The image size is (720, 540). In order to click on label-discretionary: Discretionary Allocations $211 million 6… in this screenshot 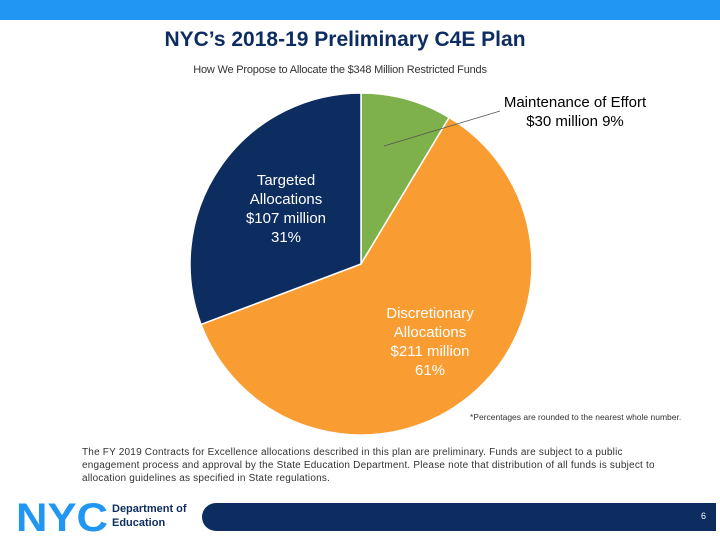, I will do `click(430, 342)`.